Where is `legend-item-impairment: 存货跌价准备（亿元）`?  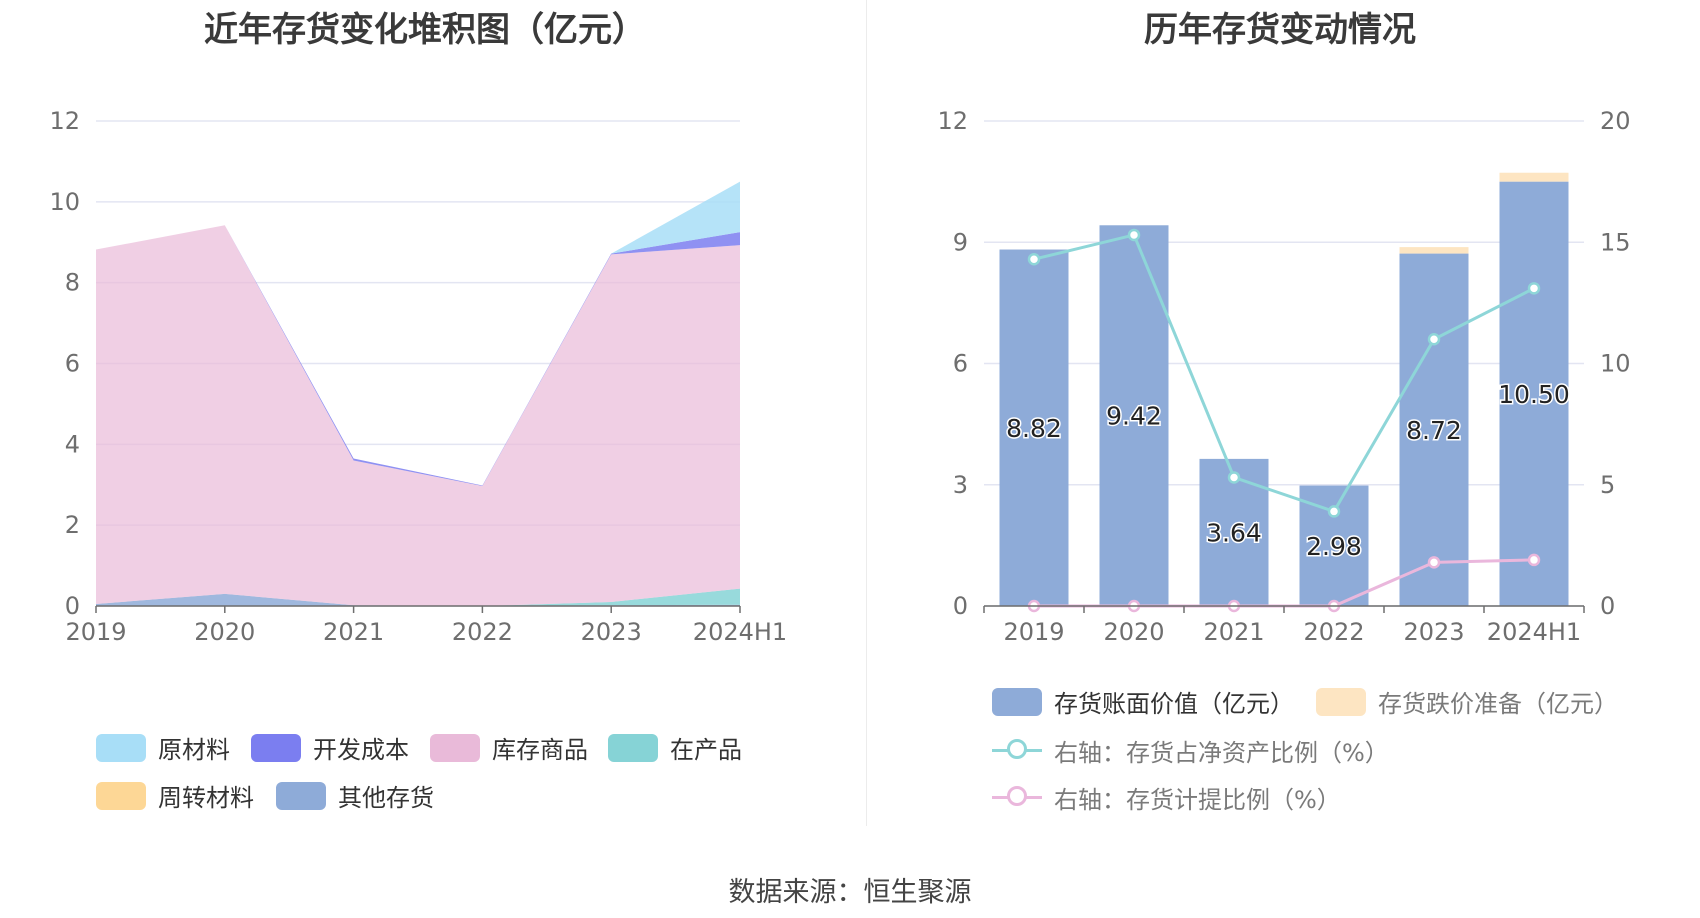
legend-item-impairment: 存货跌价准备（亿元） is located at coordinates (1467, 701).